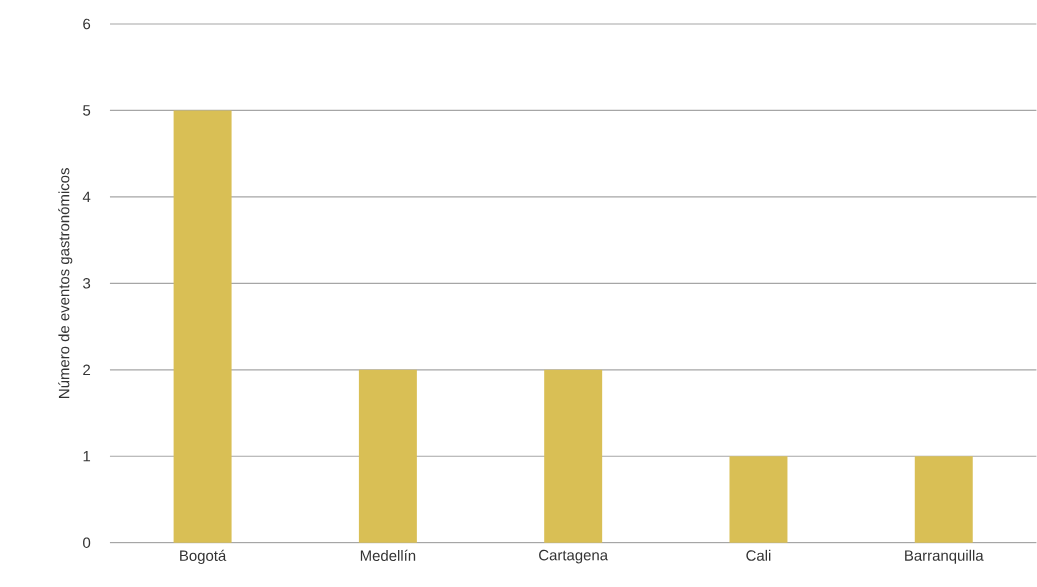 The width and height of the screenshot is (1037, 587). I want to click on x-tick-label: Medellín, so click(388, 556).